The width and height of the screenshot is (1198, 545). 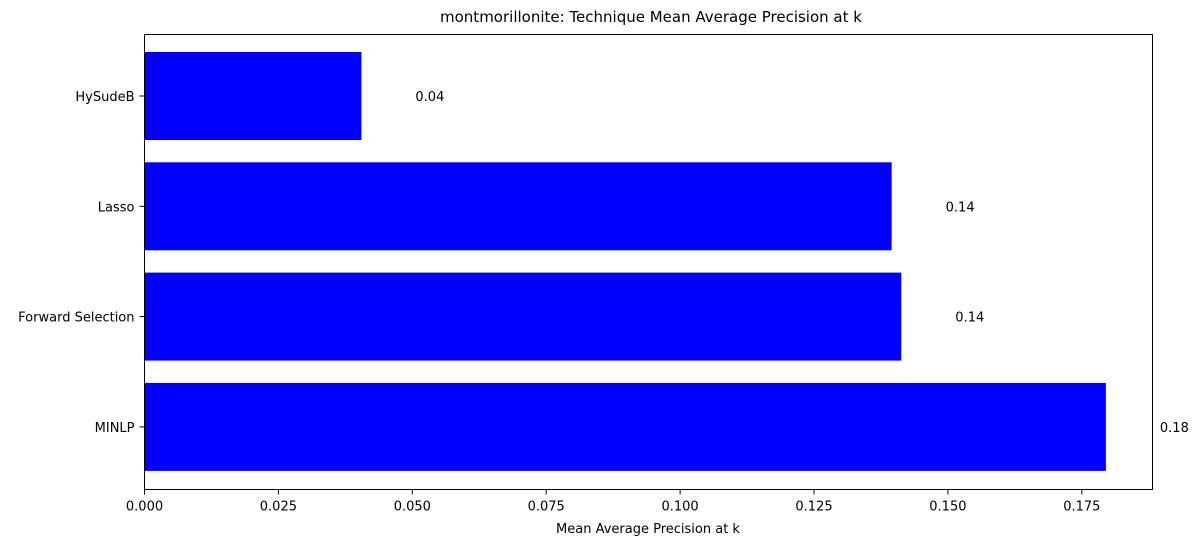 I want to click on x-tick-label: 0.075, so click(x=546, y=507).